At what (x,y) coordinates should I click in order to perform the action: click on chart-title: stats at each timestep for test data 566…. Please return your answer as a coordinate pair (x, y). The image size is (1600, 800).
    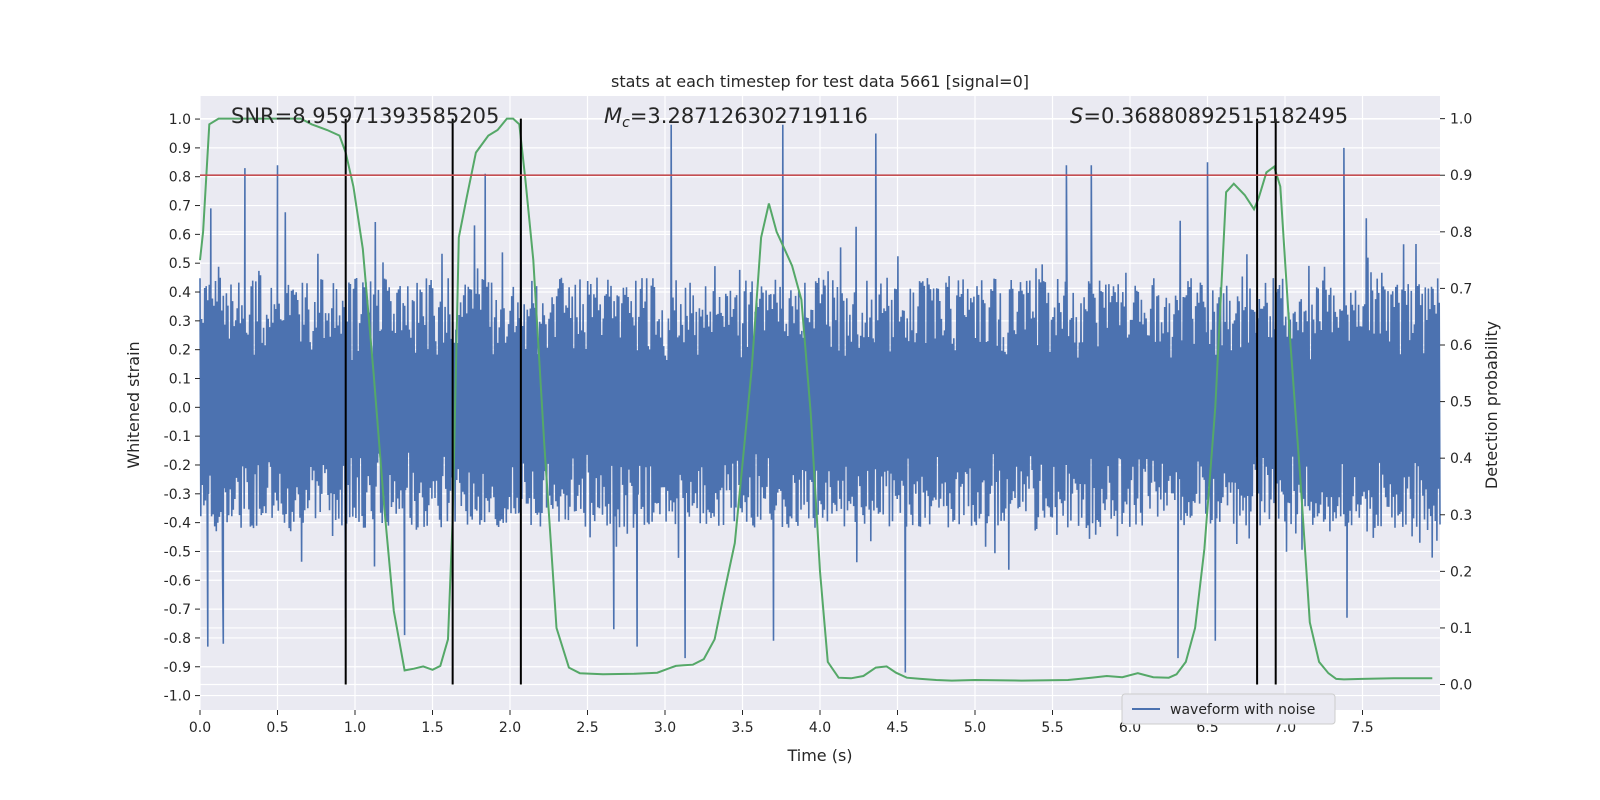
    Looking at the image, I should click on (820, 81).